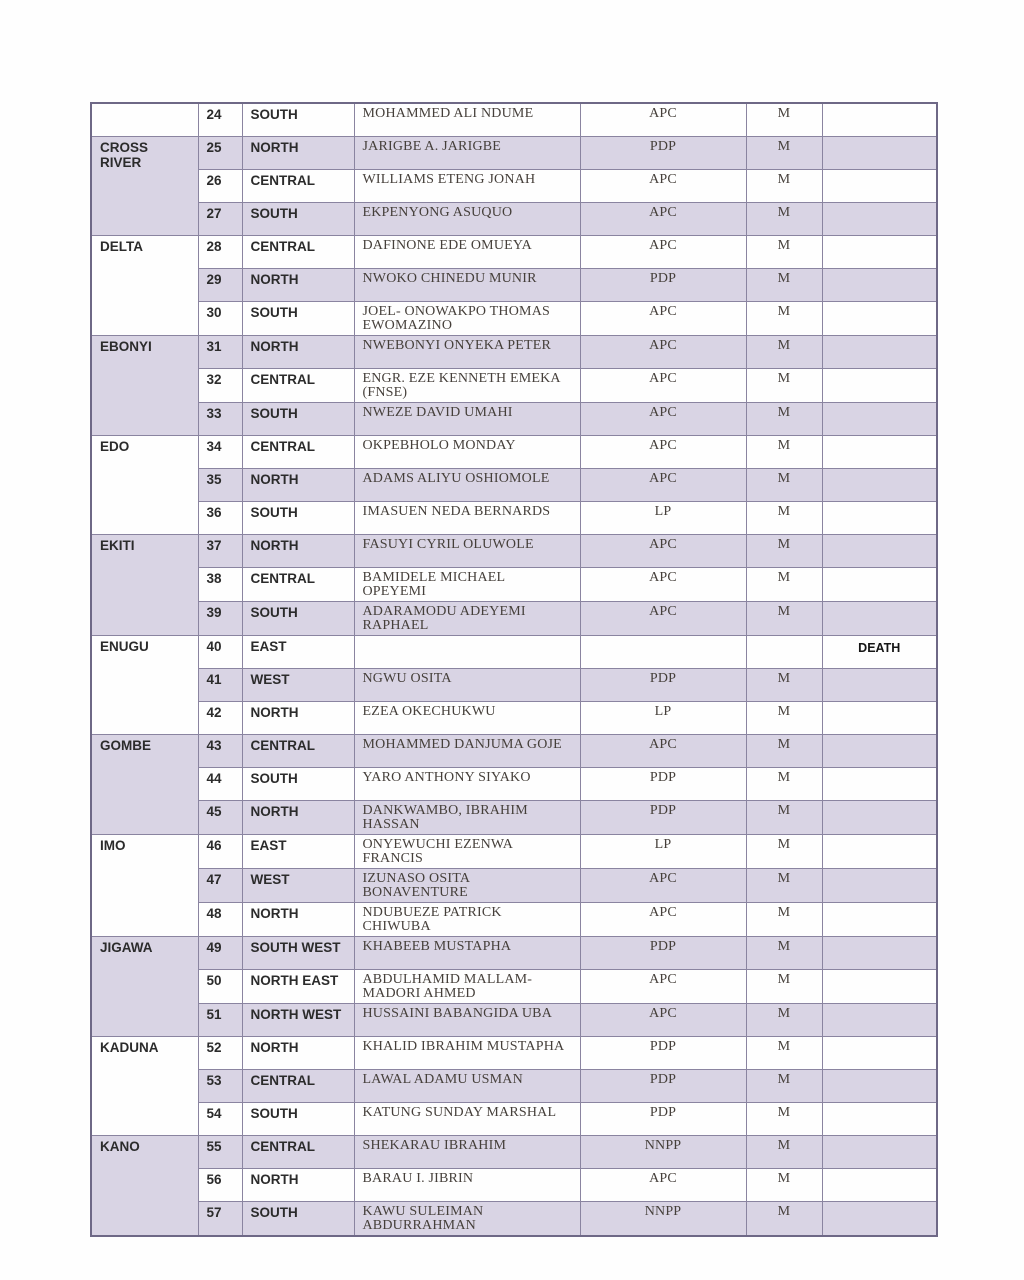 Image resolution: width=1024 pixels, height=1280 pixels. Describe the element at coordinates (663, 651) in the screenshot. I see `cell-party` at that location.